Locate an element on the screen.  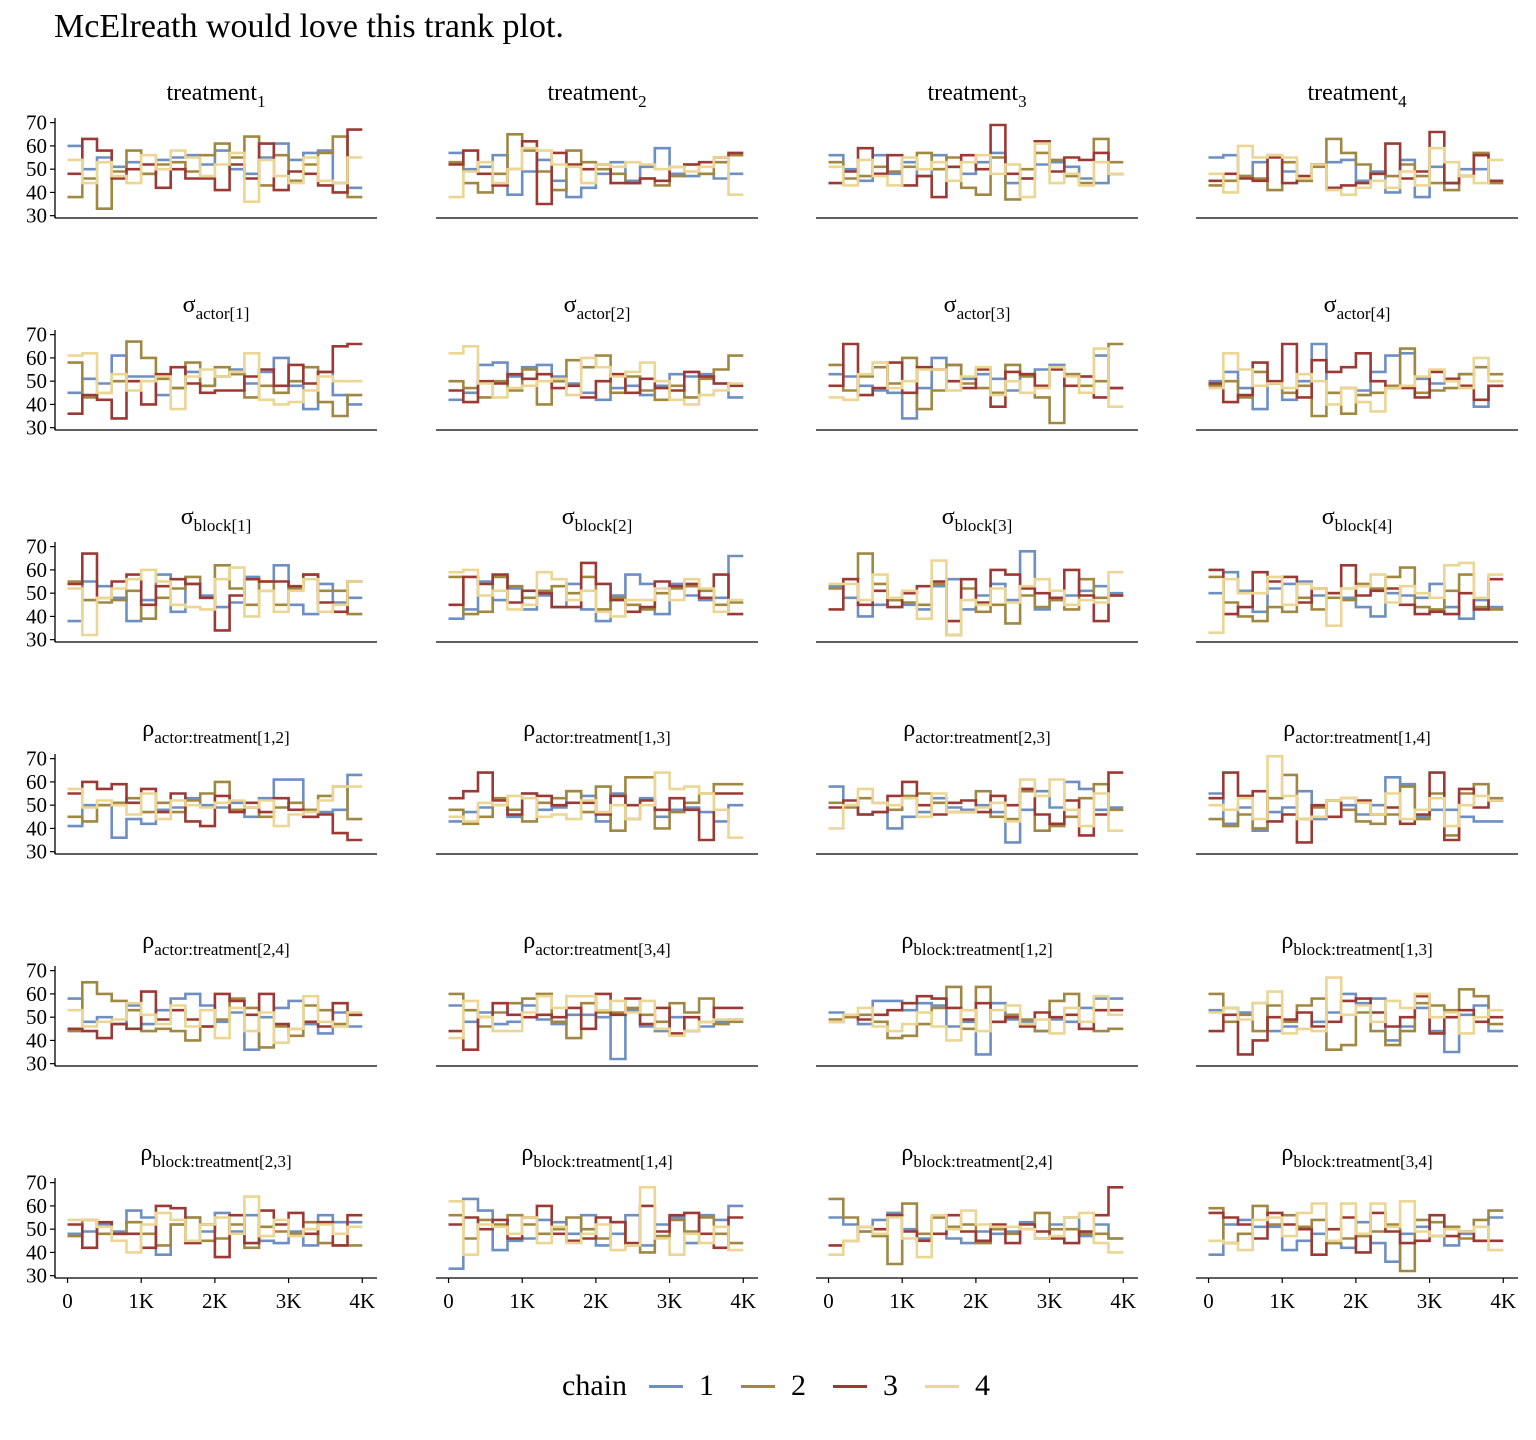
panel-label-9: σblock[1] is located at coordinates (216, 519).